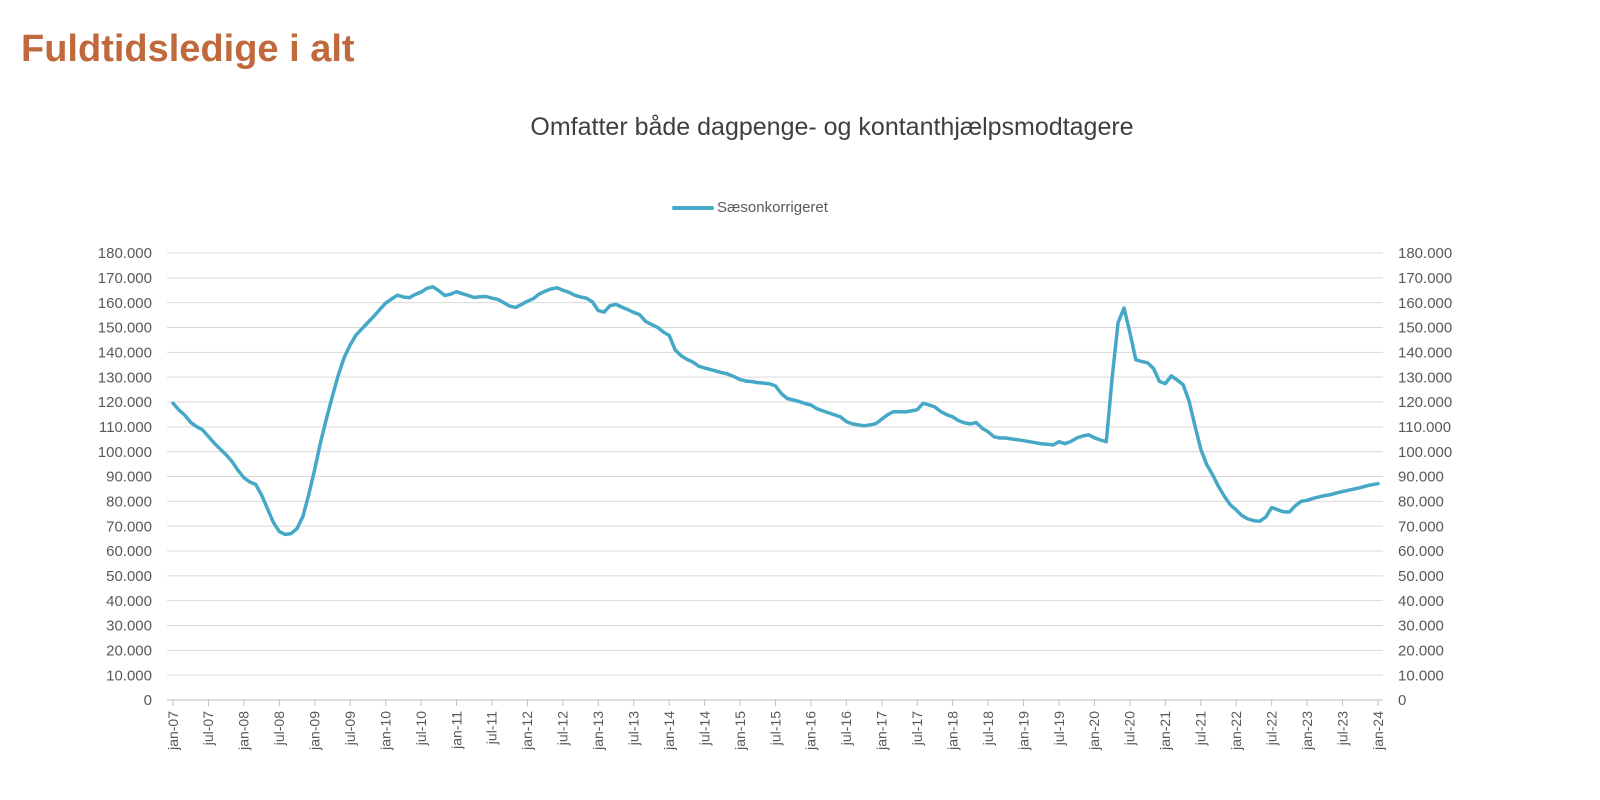 The height and width of the screenshot is (800, 1600). What do you see at coordinates (129, 576) in the screenshot?
I see `y-axis-label-left: 50.000` at bounding box center [129, 576].